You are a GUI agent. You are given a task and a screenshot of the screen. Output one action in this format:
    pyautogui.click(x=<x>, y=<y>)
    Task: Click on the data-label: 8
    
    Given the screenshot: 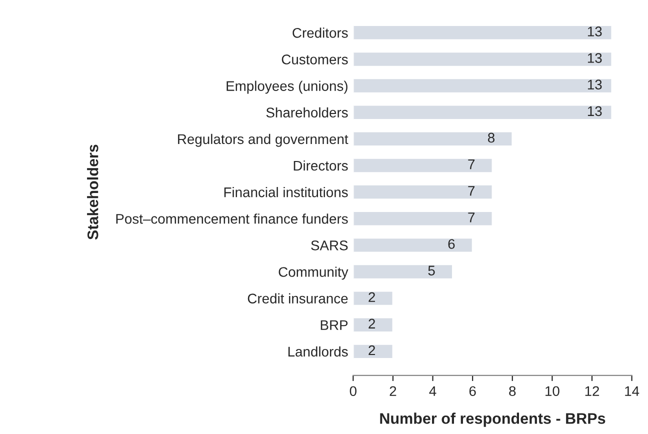 What is the action you would take?
    pyautogui.click(x=491, y=137)
    